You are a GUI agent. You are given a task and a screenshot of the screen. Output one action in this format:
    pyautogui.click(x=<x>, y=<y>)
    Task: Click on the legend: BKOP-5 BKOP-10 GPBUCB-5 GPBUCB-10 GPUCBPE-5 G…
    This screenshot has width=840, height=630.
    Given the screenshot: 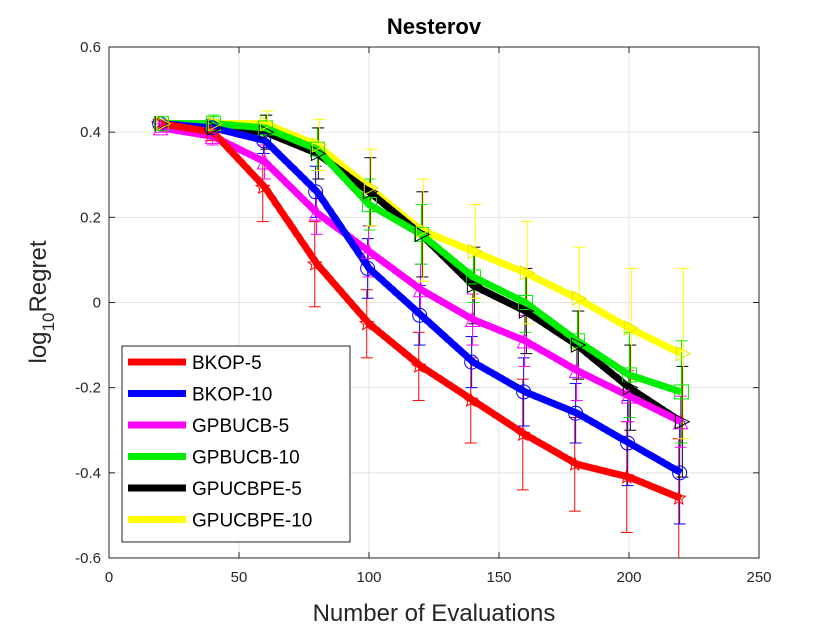 What is the action you would take?
    pyautogui.click(x=236, y=444)
    